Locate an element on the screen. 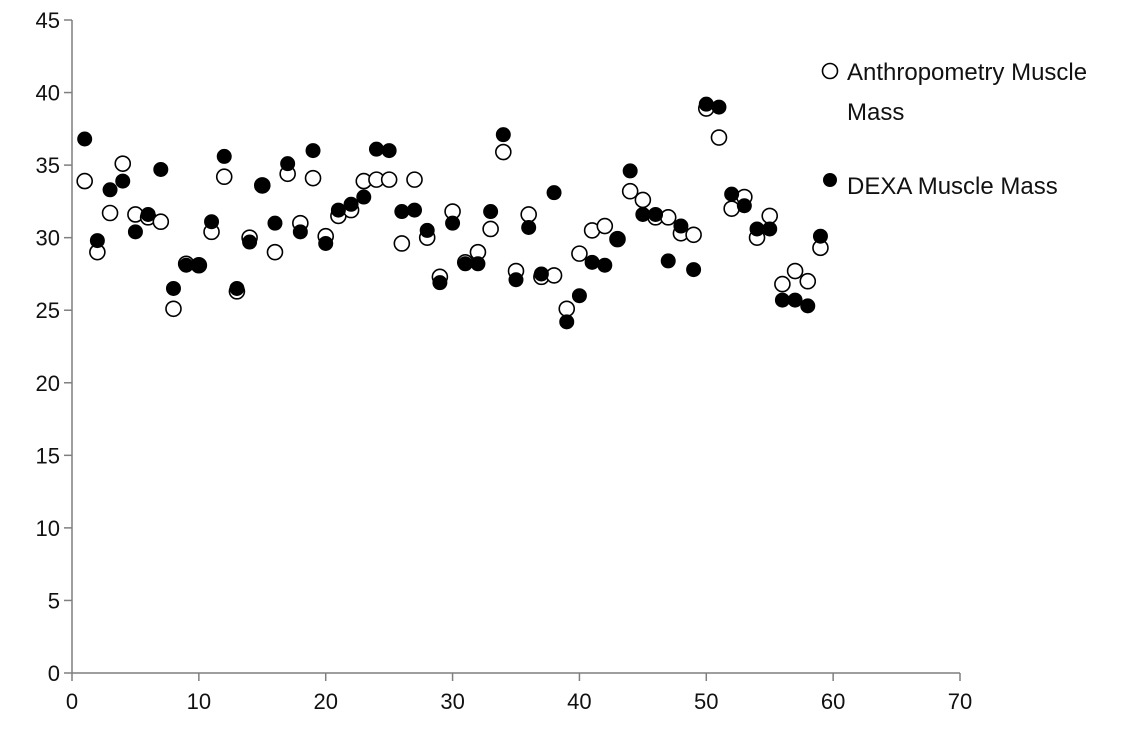 This screenshot has height=736, width=1146. y-tick-label: 5 is located at coordinates (54, 600).